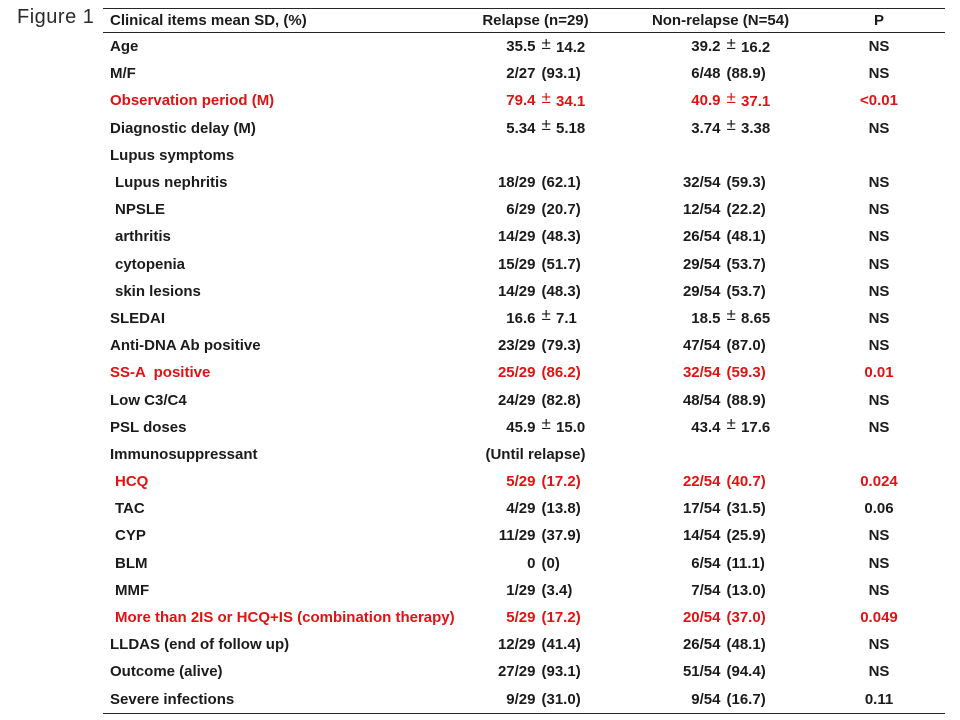 The width and height of the screenshot is (960, 720). Describe the element at coordinates (746, 237) in the screenshot. I see `value-right: (48.1)` at that location.